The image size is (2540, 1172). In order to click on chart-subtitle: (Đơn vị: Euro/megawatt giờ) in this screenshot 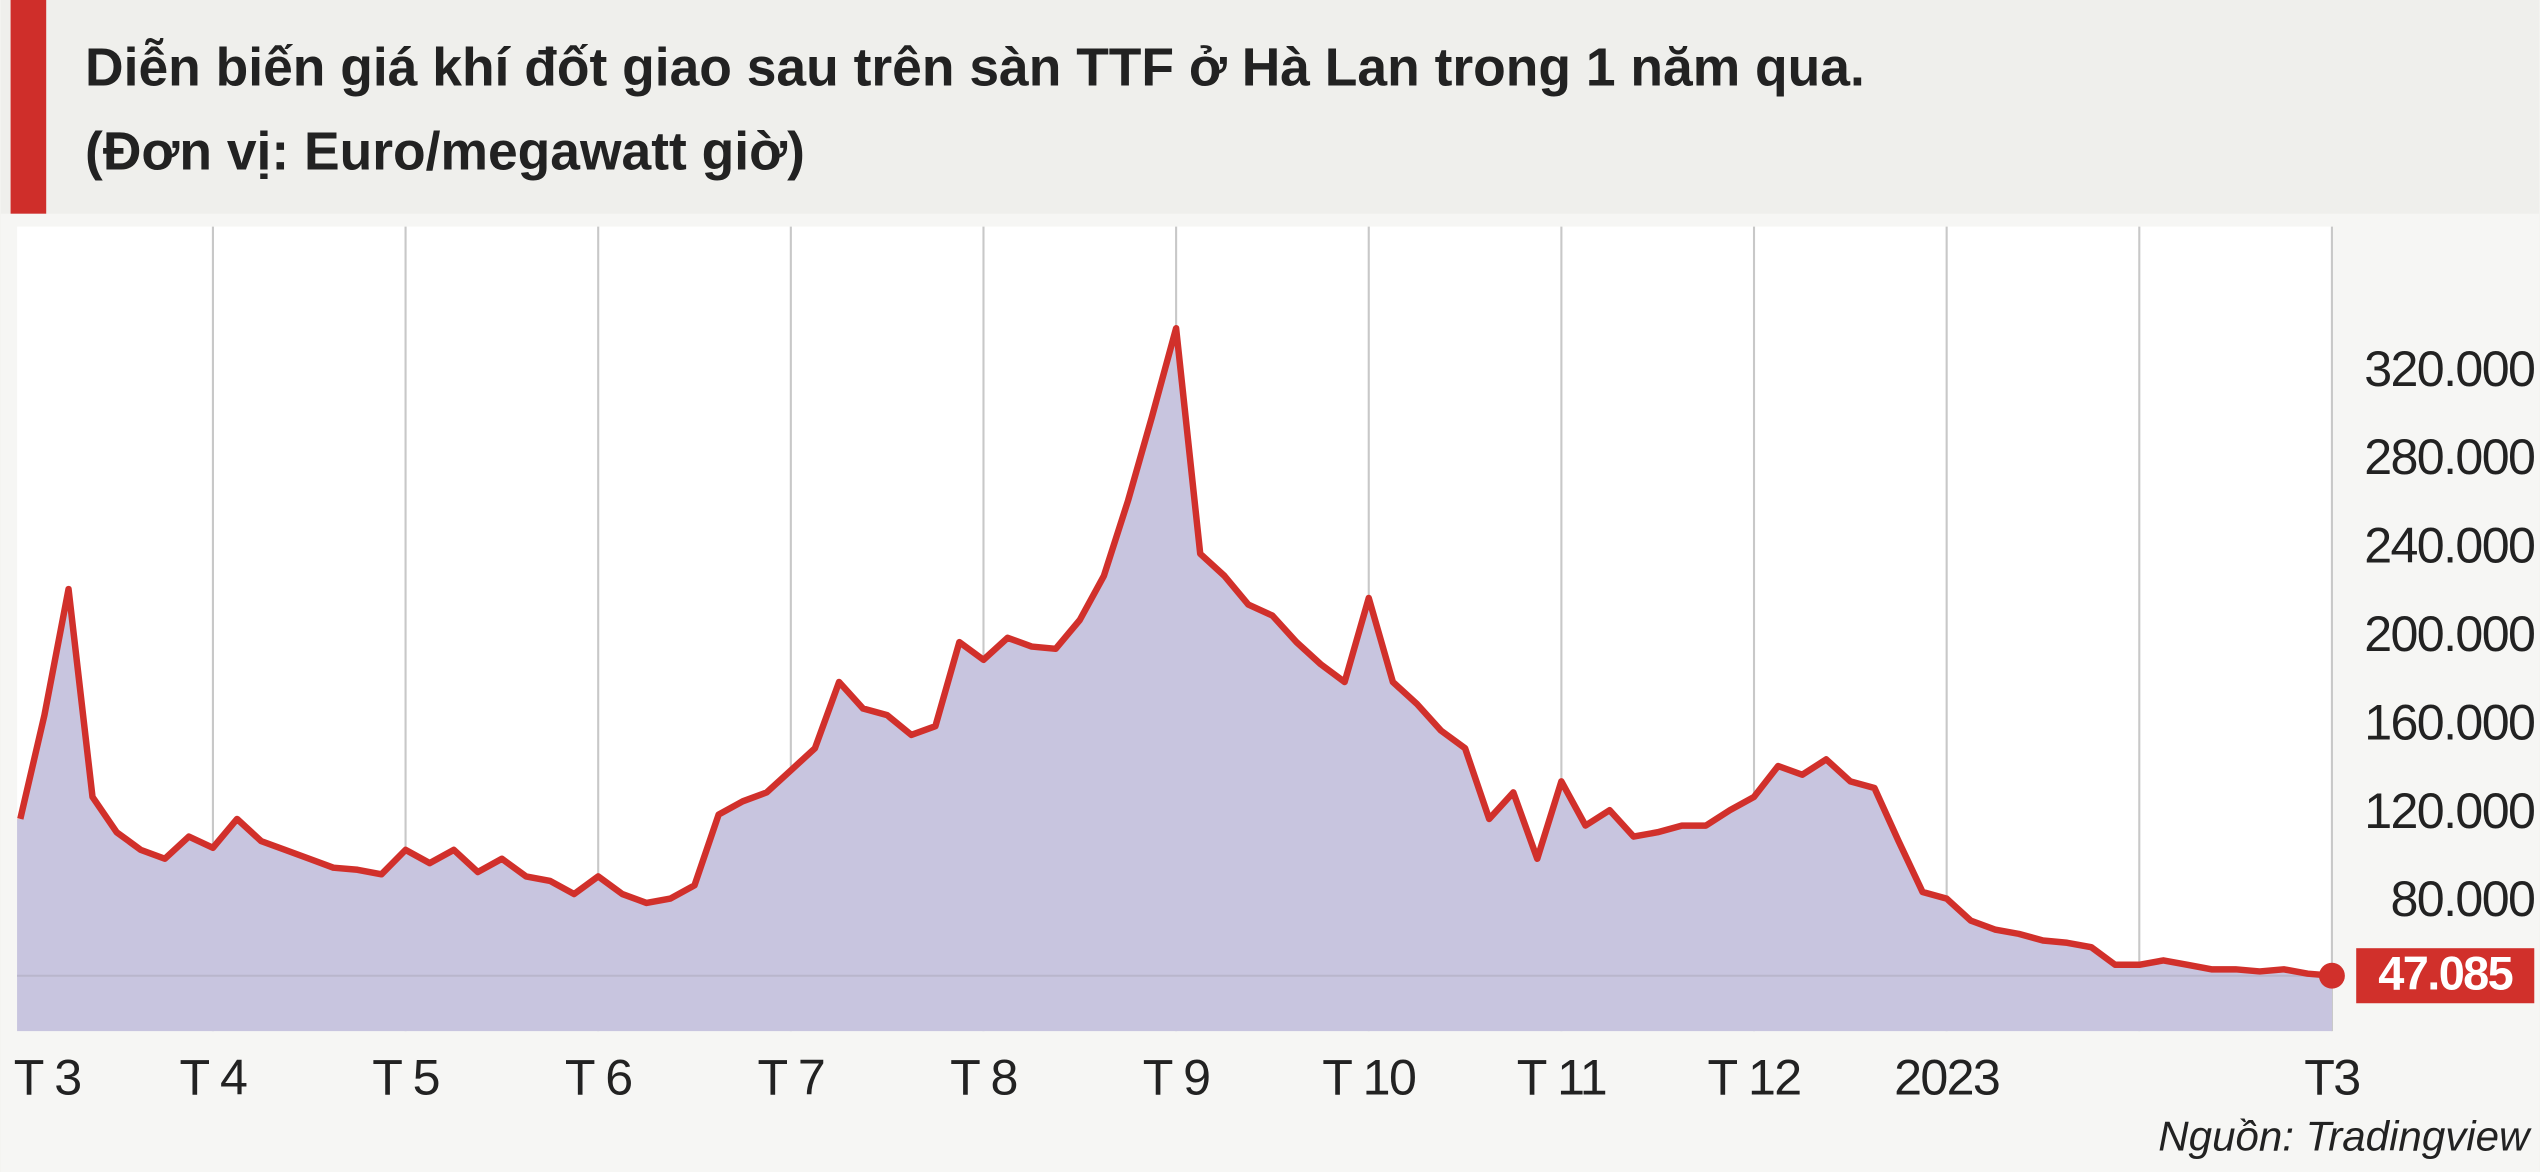, I will do `click(445, 152)`.